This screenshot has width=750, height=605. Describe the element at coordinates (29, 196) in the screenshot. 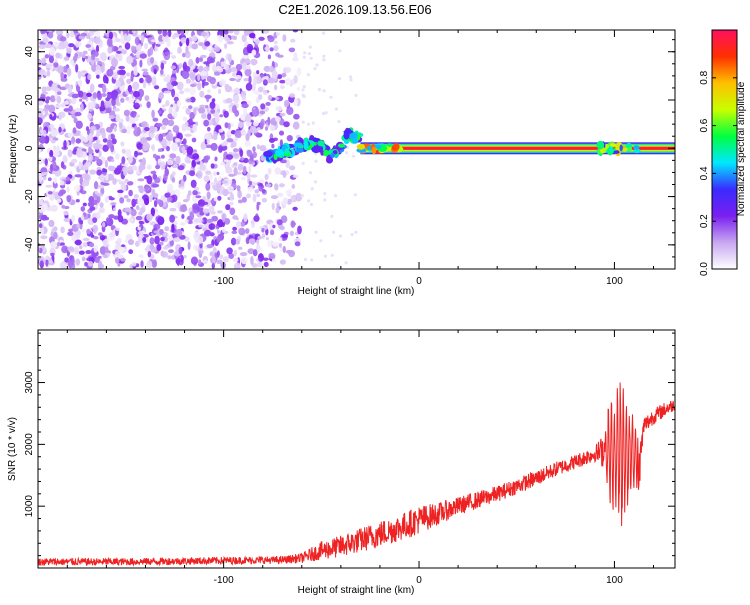

I see `heatmap-y-tick-label: -20` at that location.